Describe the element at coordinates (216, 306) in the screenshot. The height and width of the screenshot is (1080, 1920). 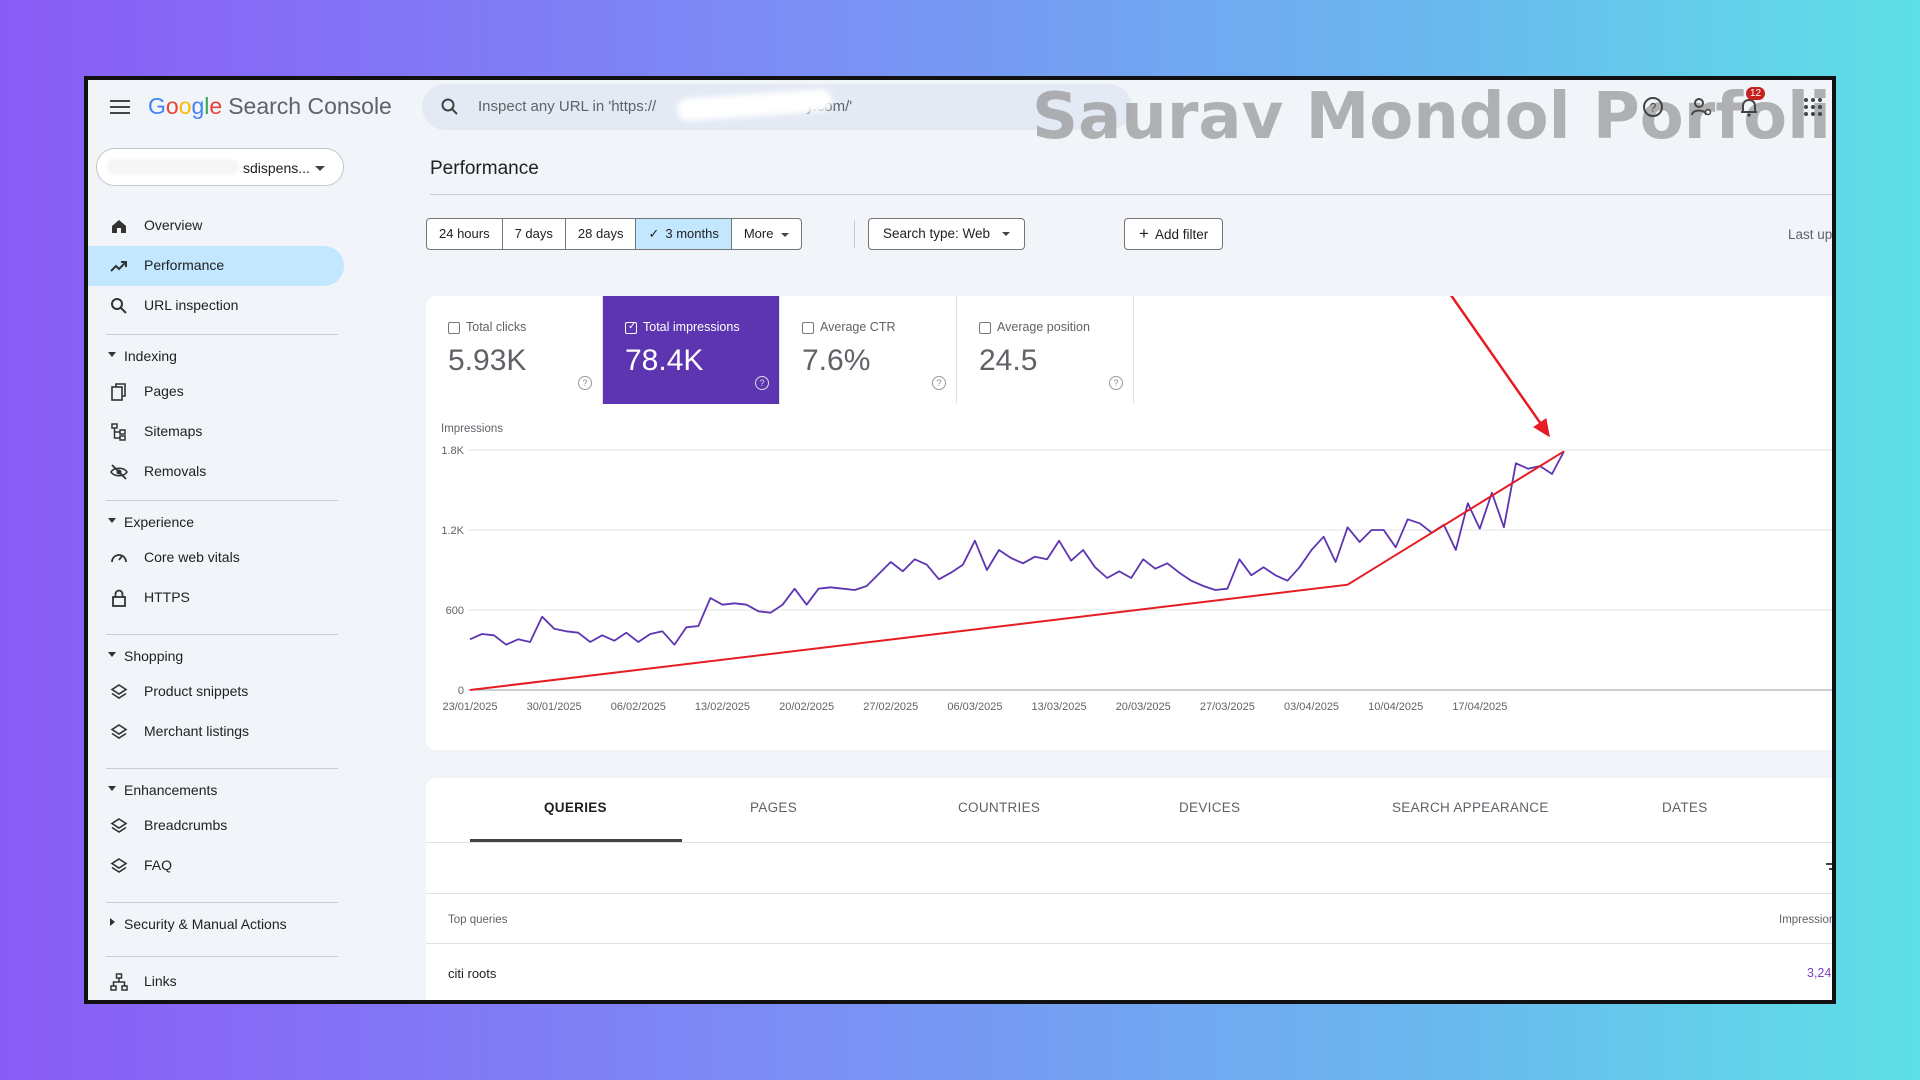
I see `sidebar-item-url-inspection: URL inspection` at that location.